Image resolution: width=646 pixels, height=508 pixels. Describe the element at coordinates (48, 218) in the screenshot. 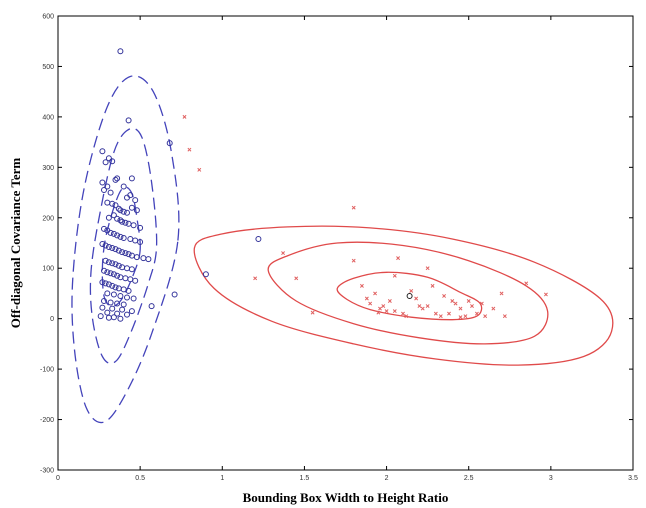

I see `y-tick-label: 200` at that location.